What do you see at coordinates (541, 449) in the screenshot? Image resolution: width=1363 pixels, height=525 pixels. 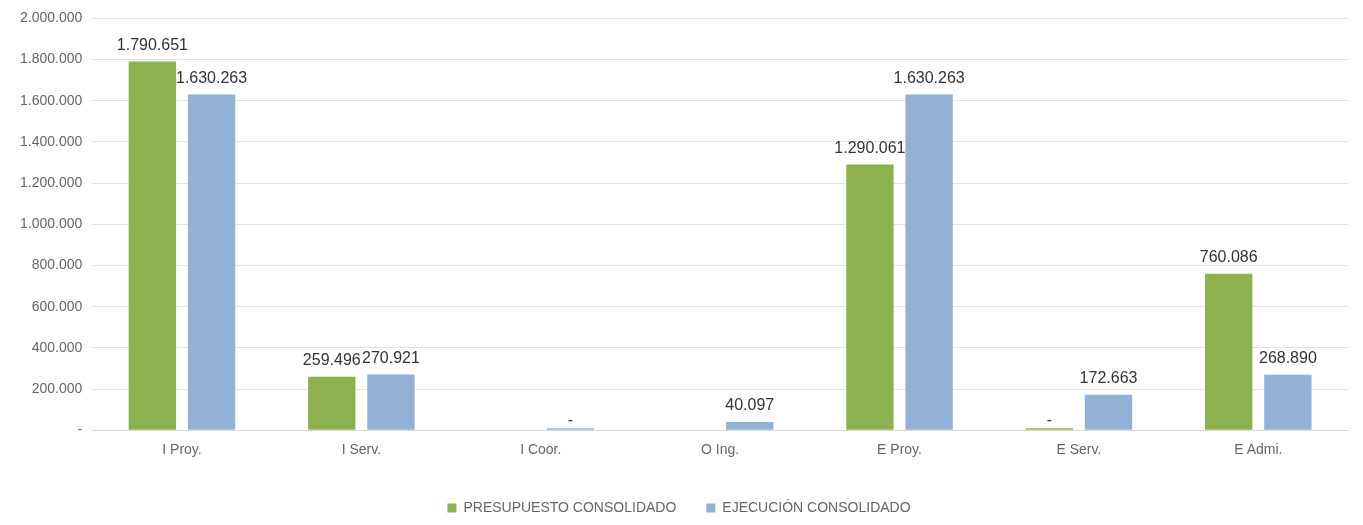 I see `x-tick-label: I Coor.` at bounding box center [541, 449].